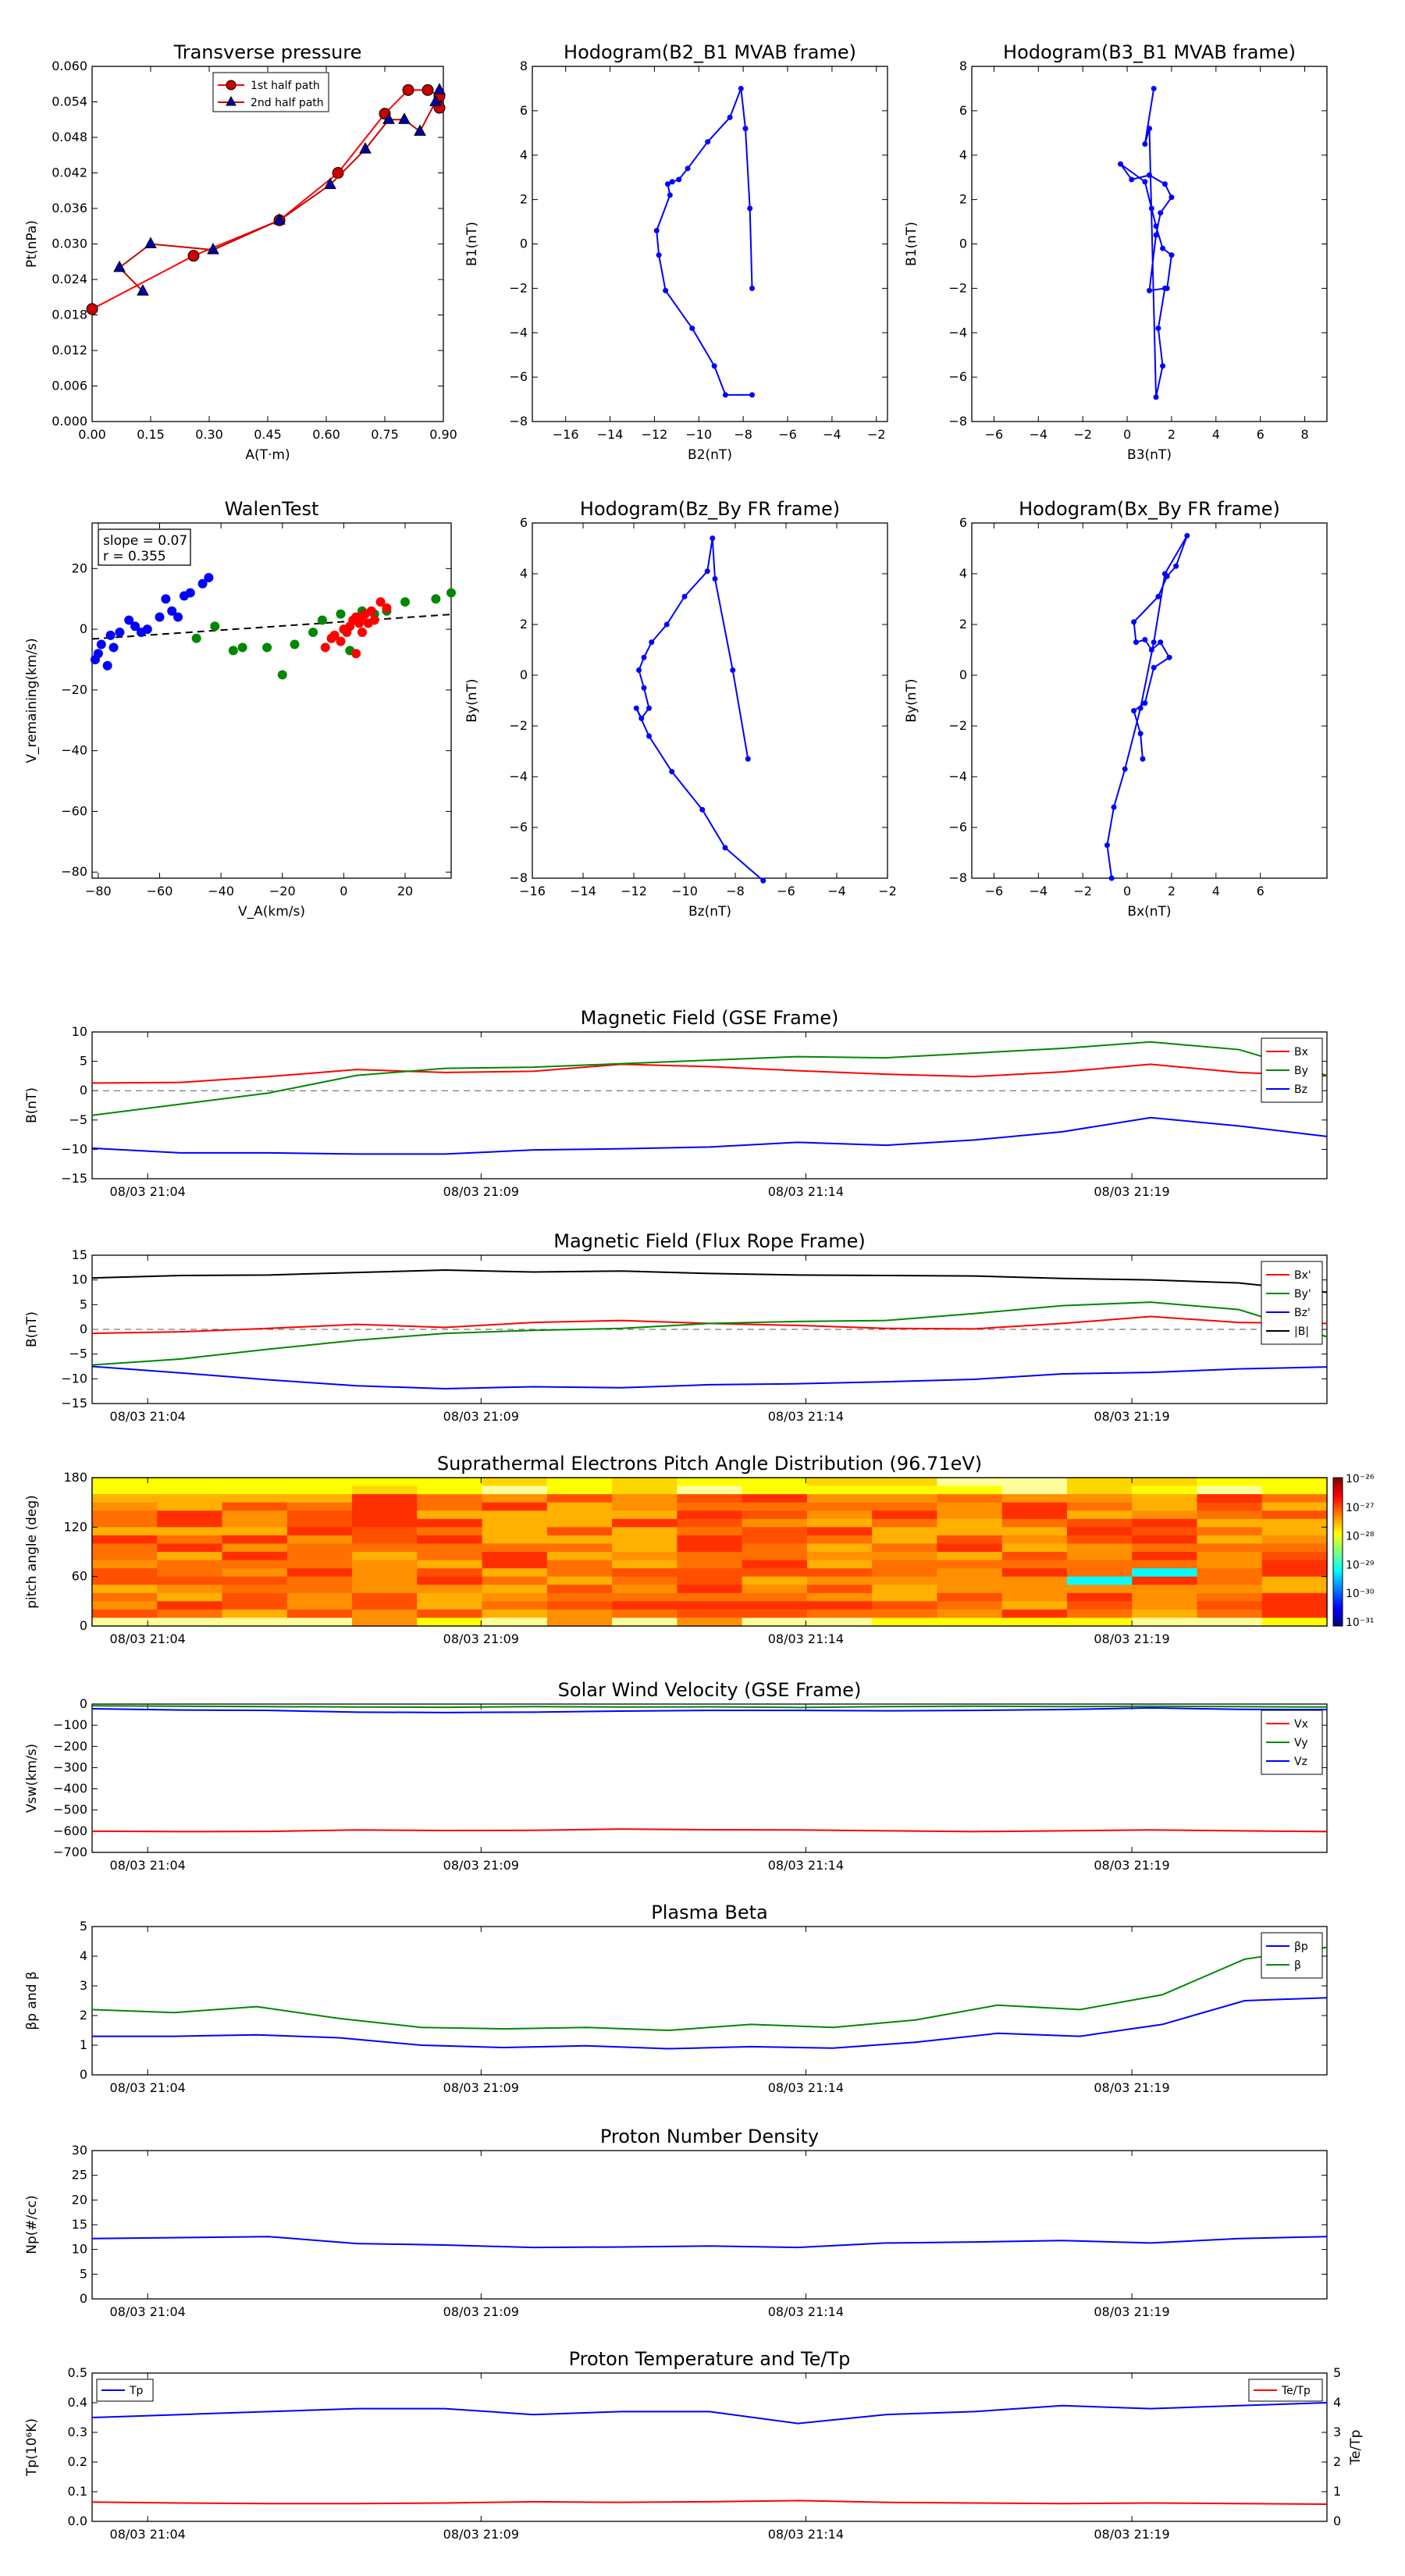 Image resolution: width=1405 pixels, height=2576 pixels. I want to click on time-tick-label: 08/03 21:04, so click(148, 2534).